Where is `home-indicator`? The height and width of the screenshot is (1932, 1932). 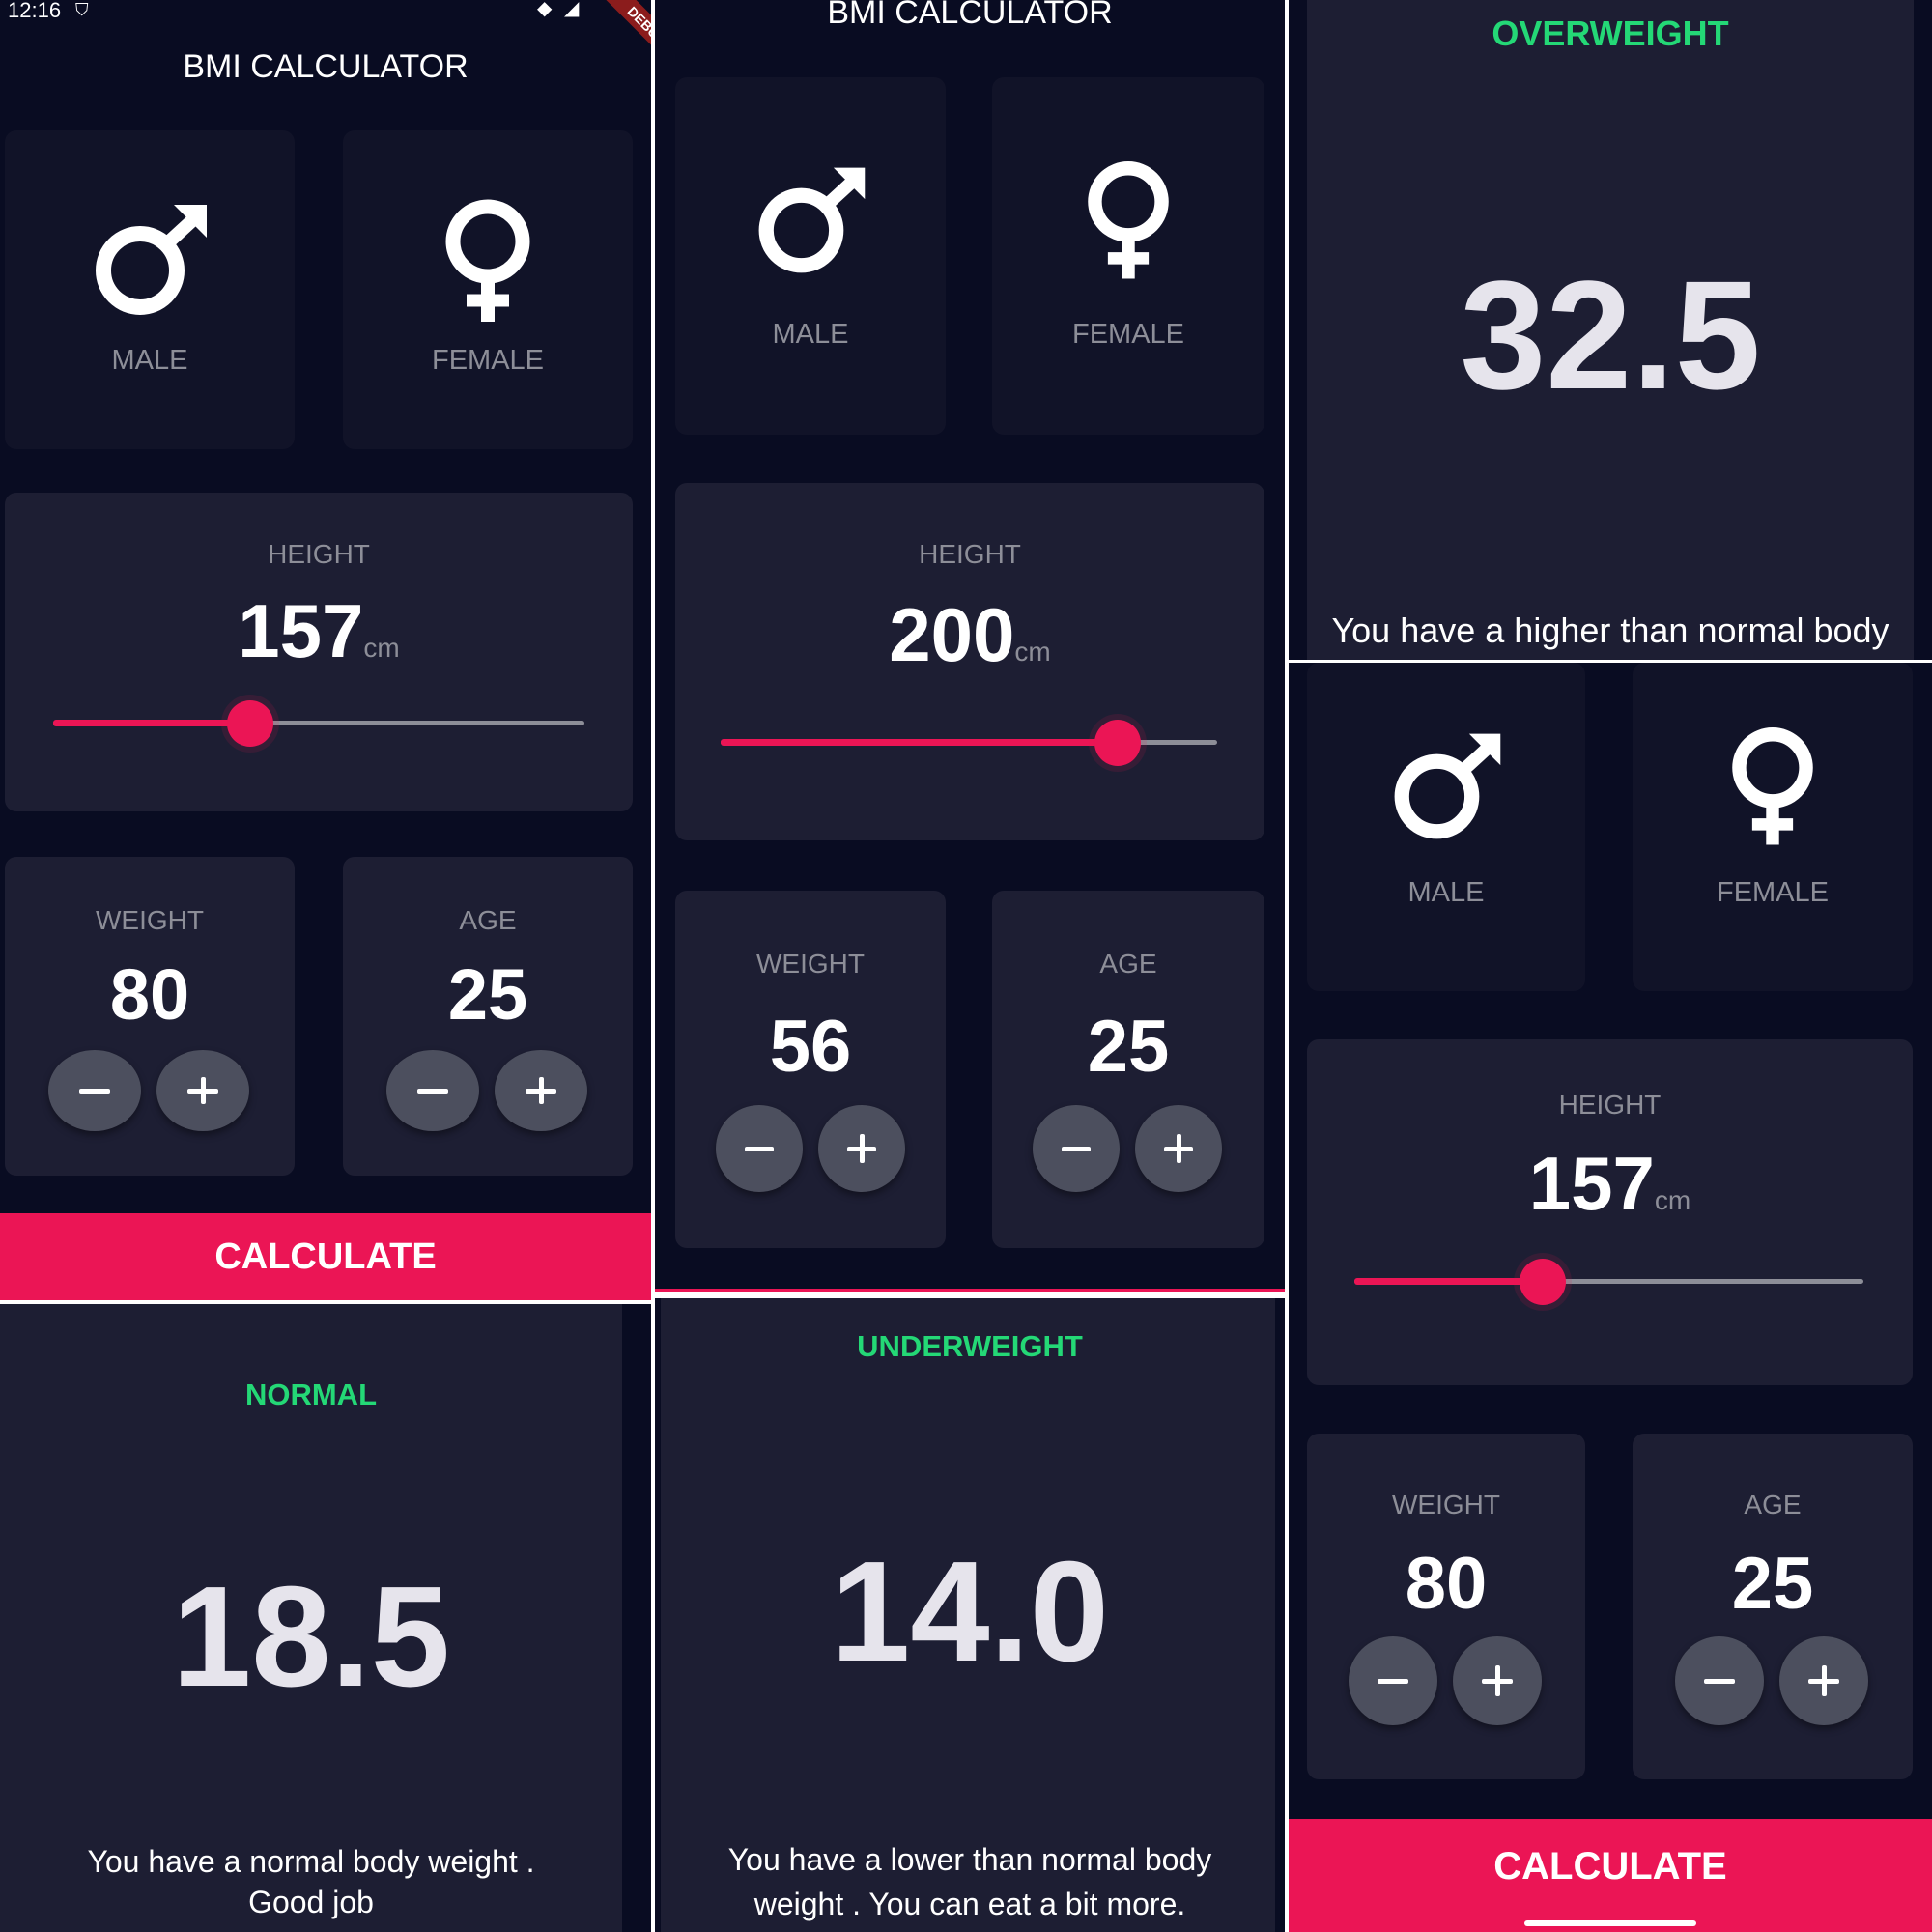 home-indicator is located at coordinates (1610, 1923).